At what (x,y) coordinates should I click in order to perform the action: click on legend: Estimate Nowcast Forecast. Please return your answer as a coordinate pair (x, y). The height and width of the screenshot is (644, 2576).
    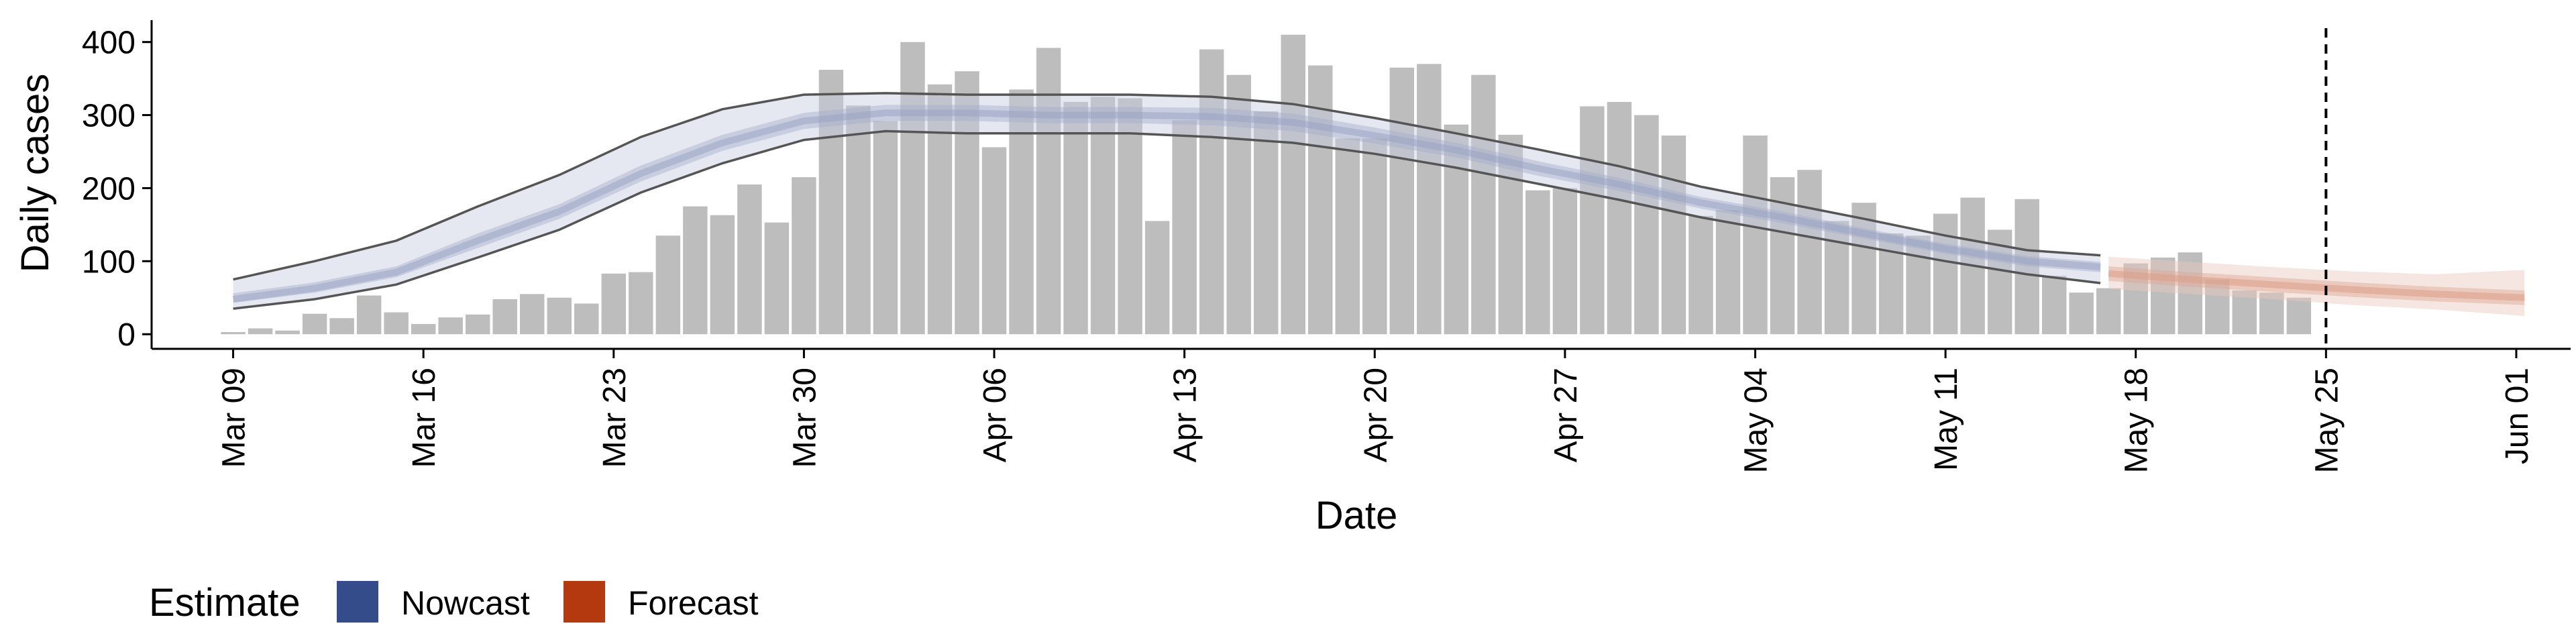
    Looking at the image, I should click on (454, 603).